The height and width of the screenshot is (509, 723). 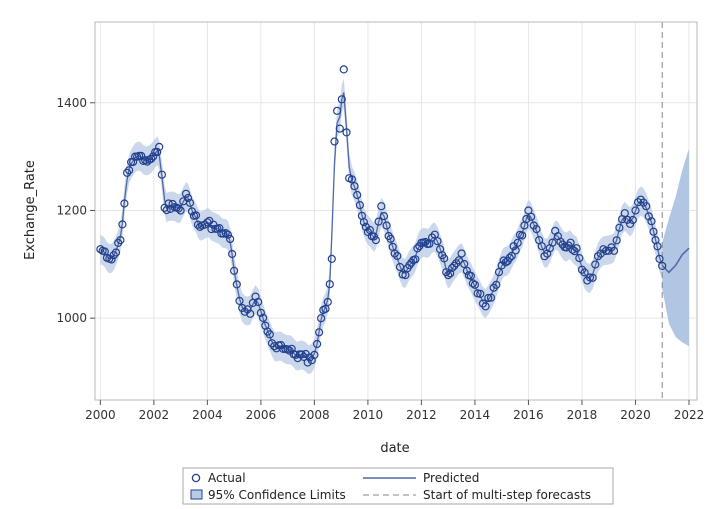 What do you see at coordinates (675, 260) in the screenshot?
I see `predicted-line-forecast` at bounding box center [675, 260].